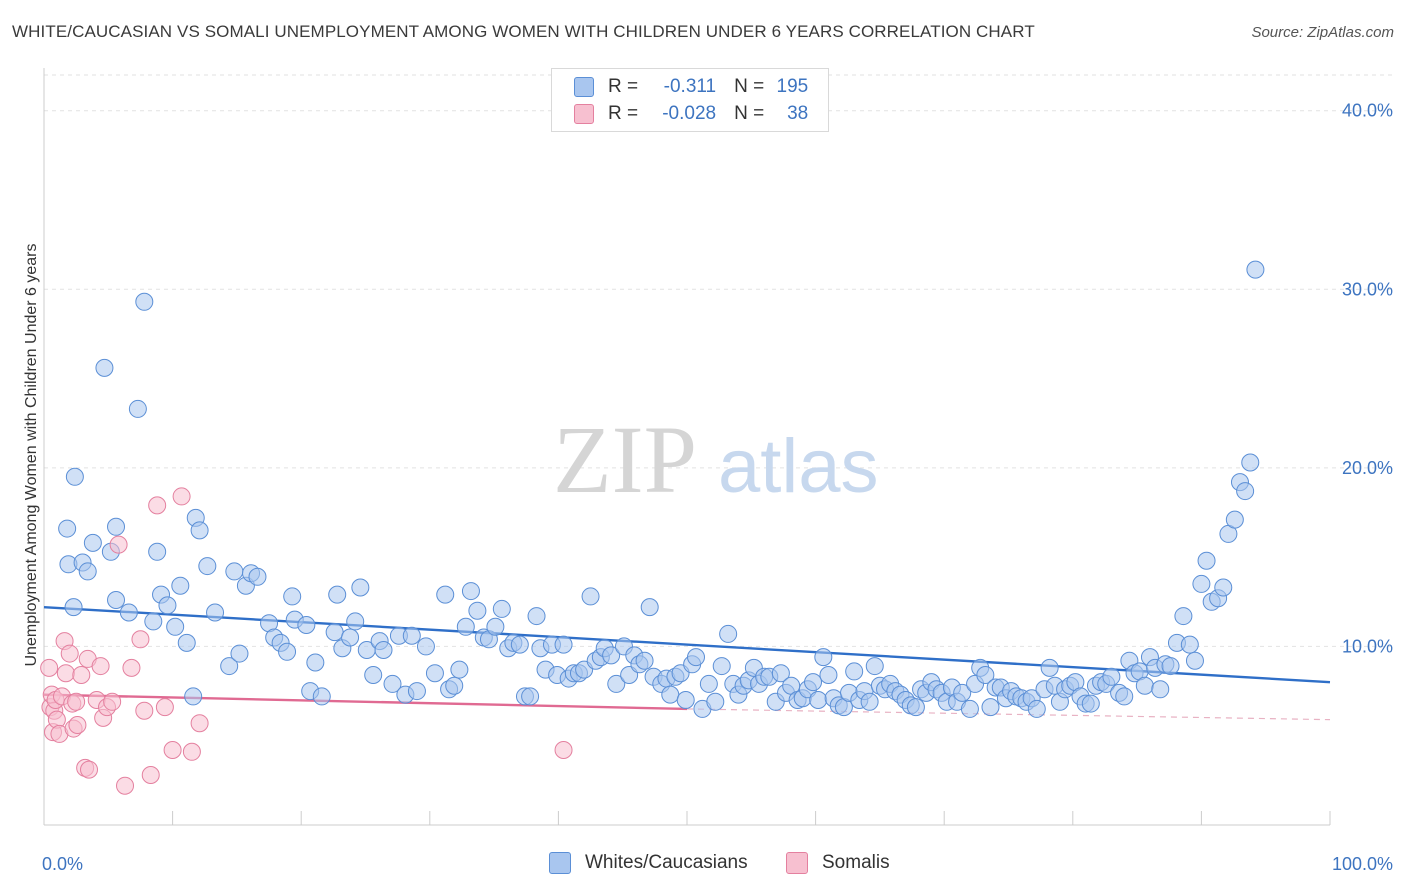 The width and height of the screenshot is (1406, 892). What do you see at coordinates (1362, 864) in the screenshot?
I see `x-tick-label: 100.0%` at bounding box center [1362, 864].